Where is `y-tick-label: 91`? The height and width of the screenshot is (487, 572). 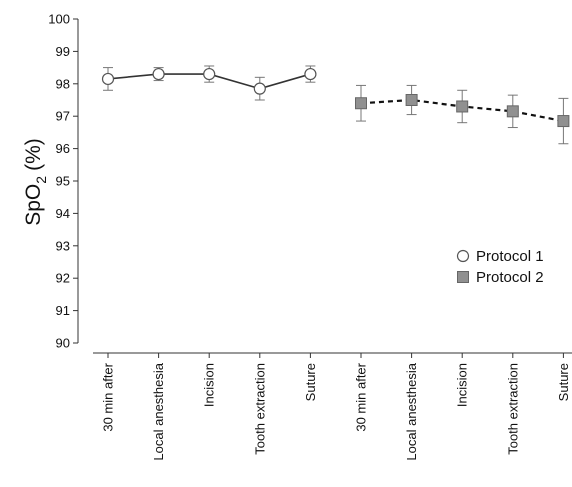
y-tick-label: 91 is located at coordinates (63, 310).